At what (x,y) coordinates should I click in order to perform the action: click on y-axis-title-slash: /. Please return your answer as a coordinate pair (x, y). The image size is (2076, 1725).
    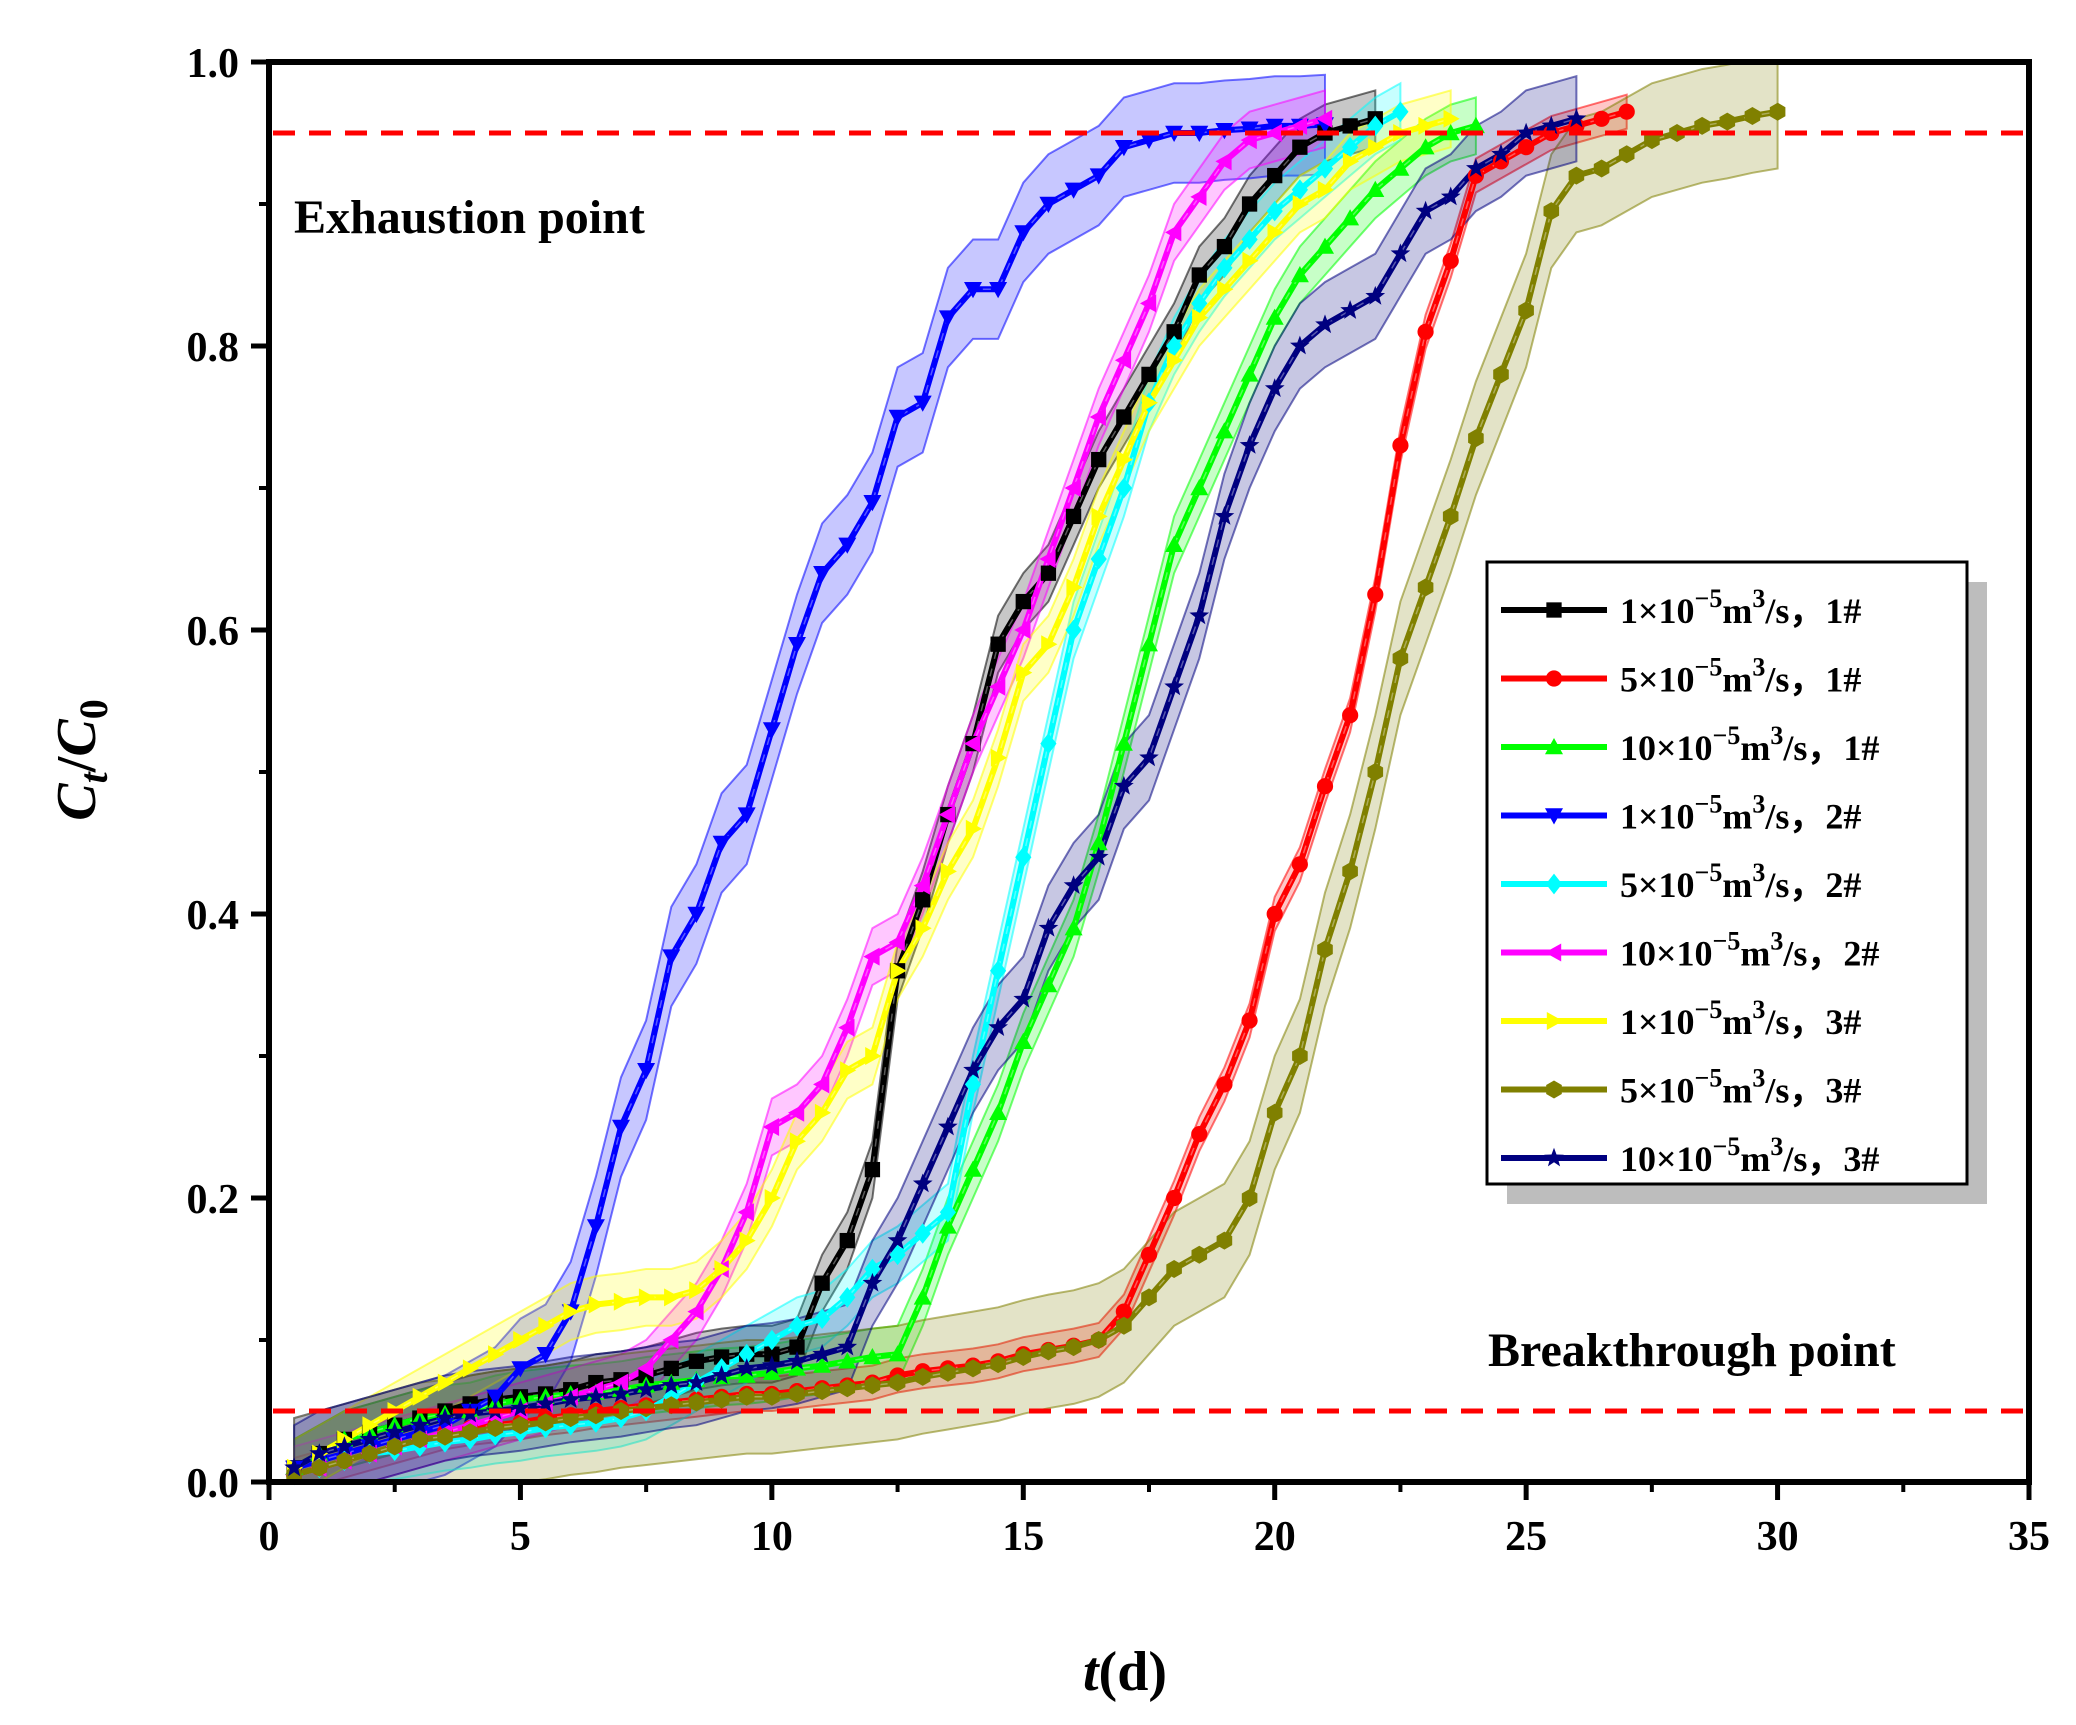
    Looking at the image, I should click on (77, 764).